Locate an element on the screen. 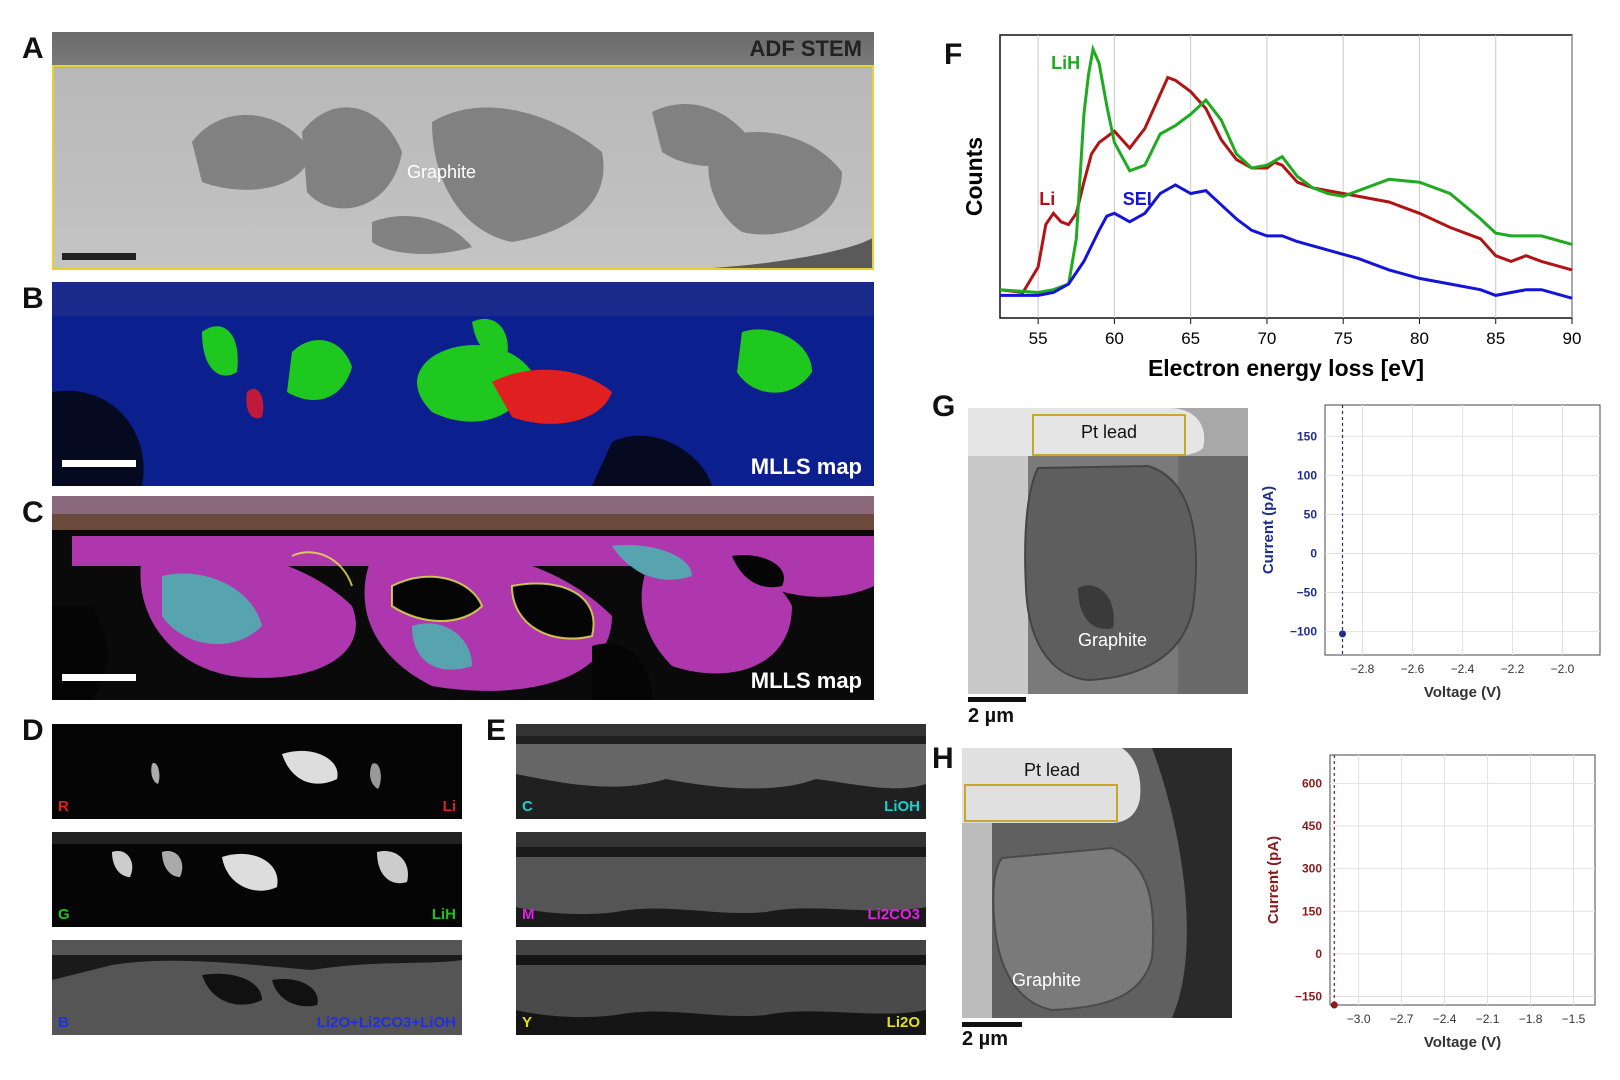  panel-label-c: C is located at coordinates (33, 512).